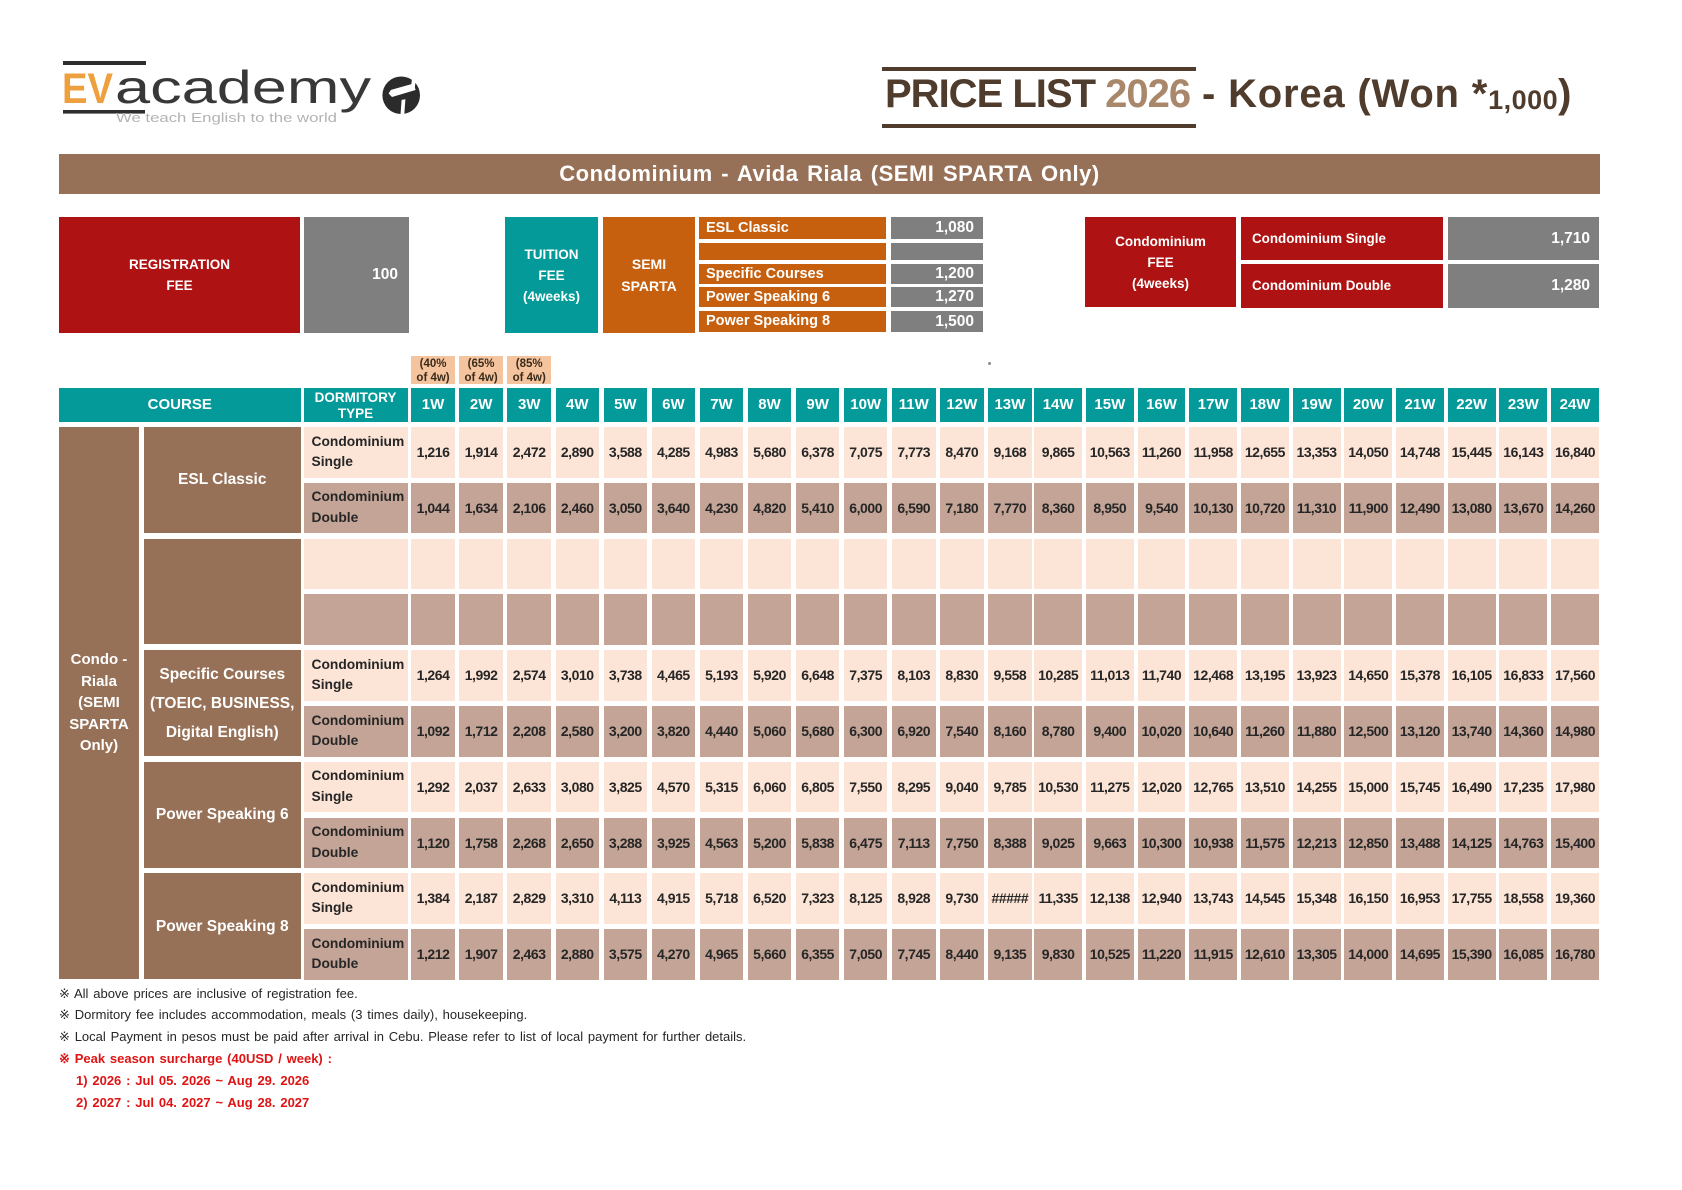 The height and width of the screenshot is (1190, 1682). I want to click on svg-text: We teach English to the world, so click(226, 117).